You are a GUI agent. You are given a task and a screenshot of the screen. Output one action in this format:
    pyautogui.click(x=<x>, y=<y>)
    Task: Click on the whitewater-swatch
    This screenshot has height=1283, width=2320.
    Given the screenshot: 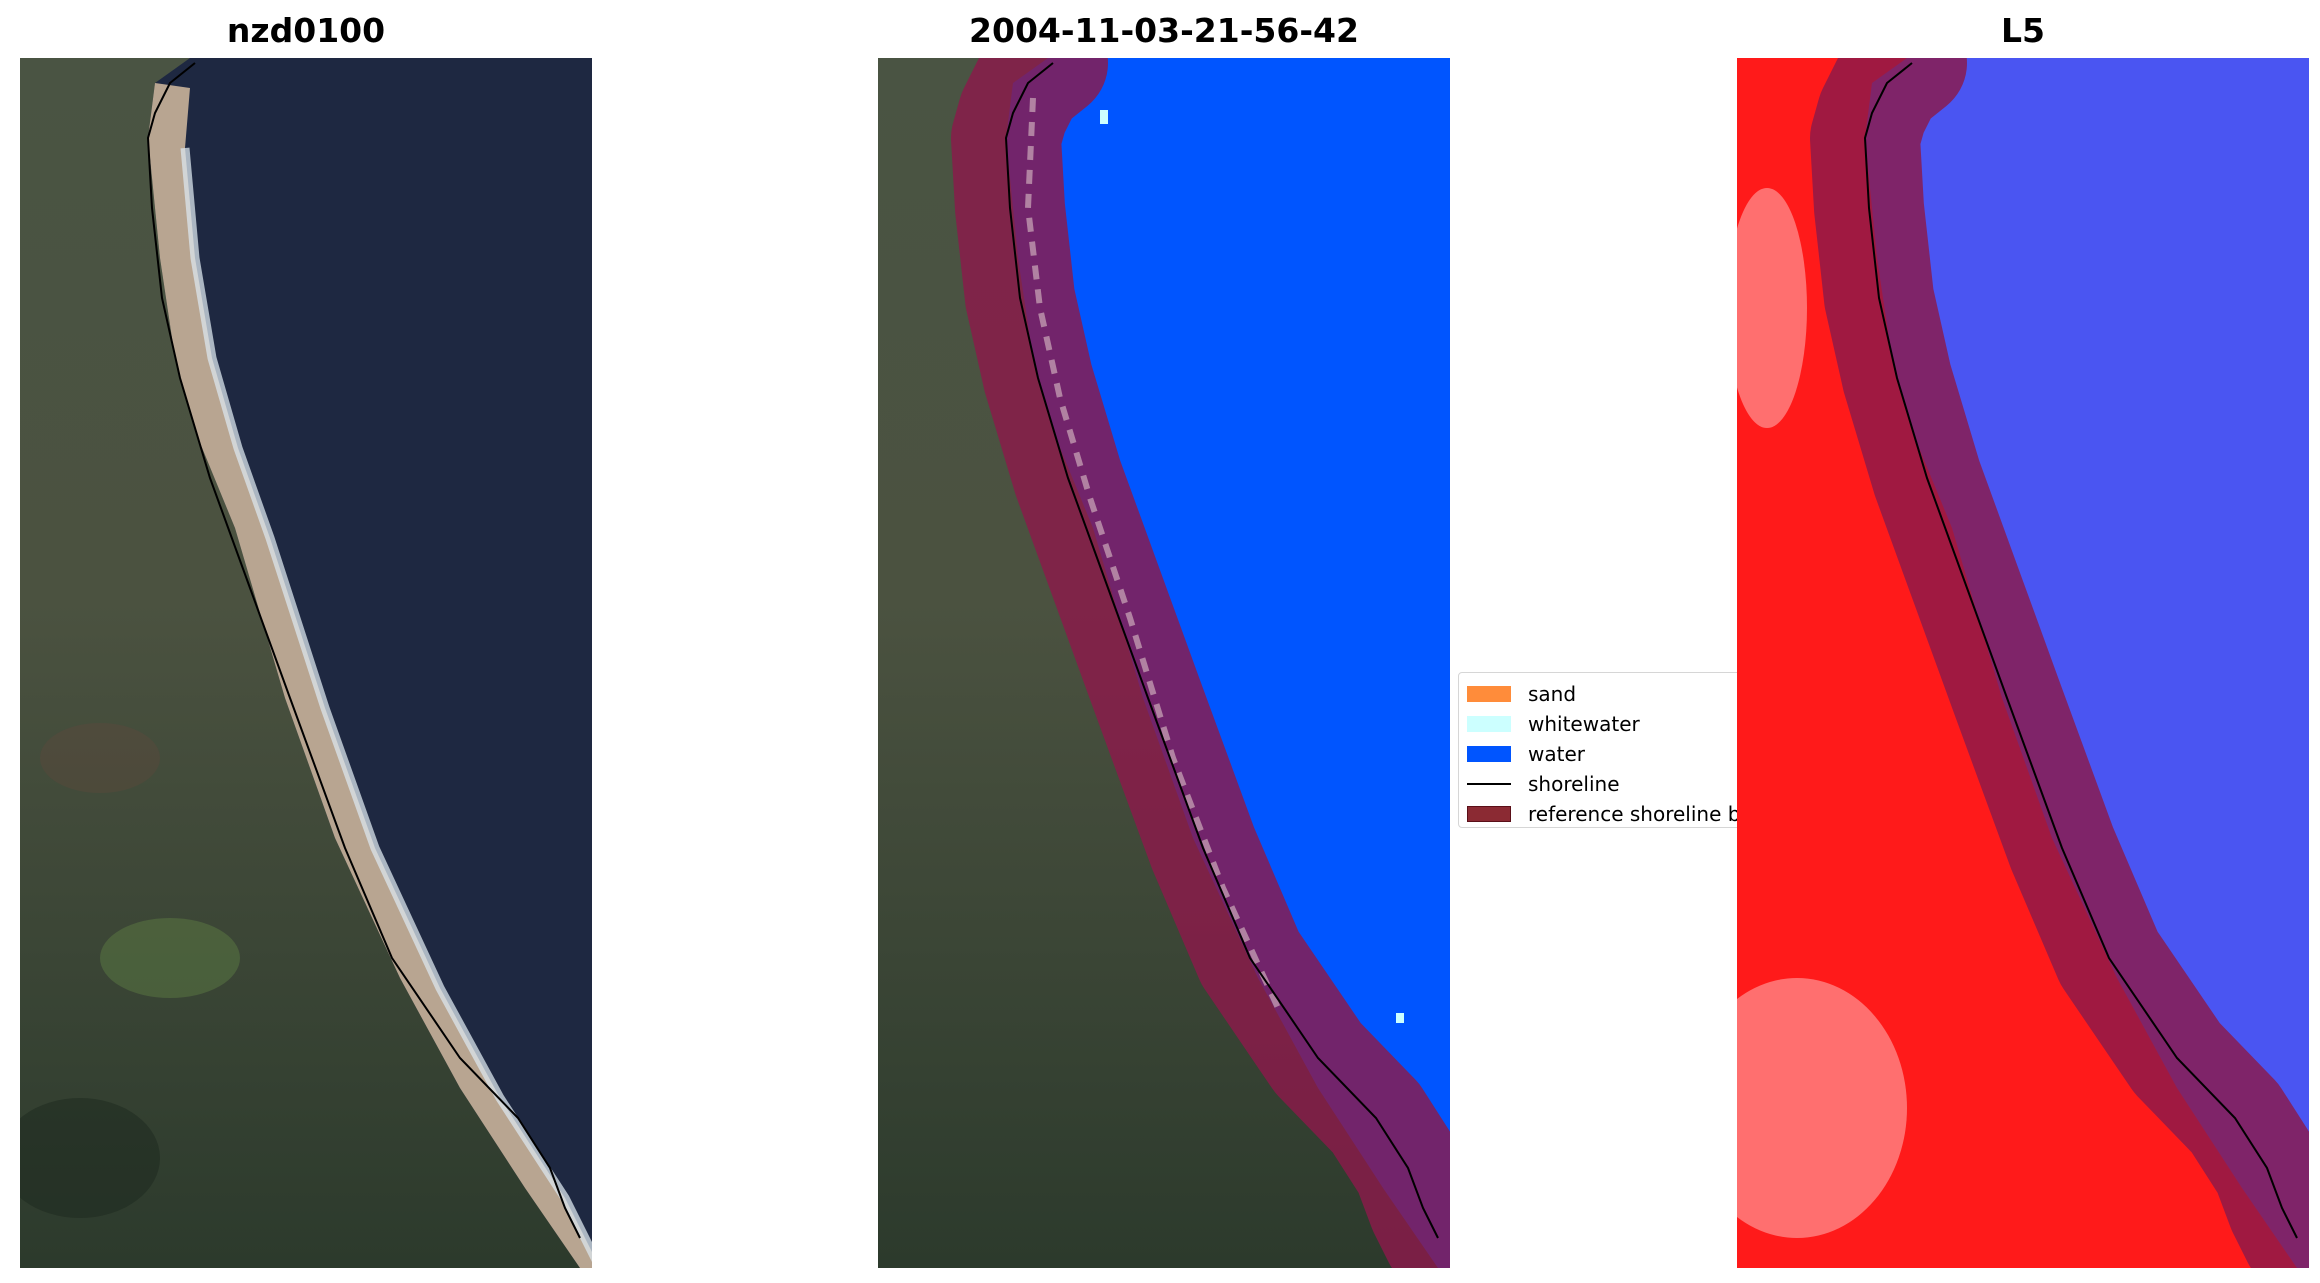 What is the action you would take?
    pyautogui.click(x=1489, y=724)
    